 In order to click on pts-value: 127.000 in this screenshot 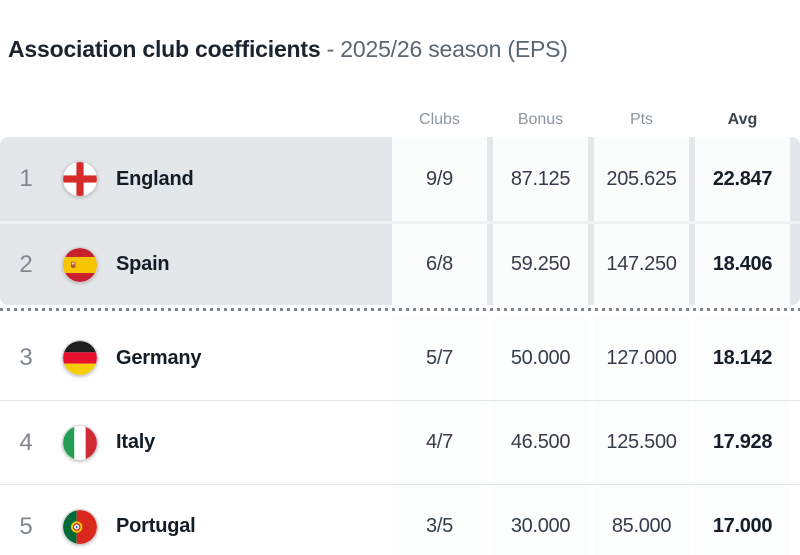, I will do `click(641, 358)`.